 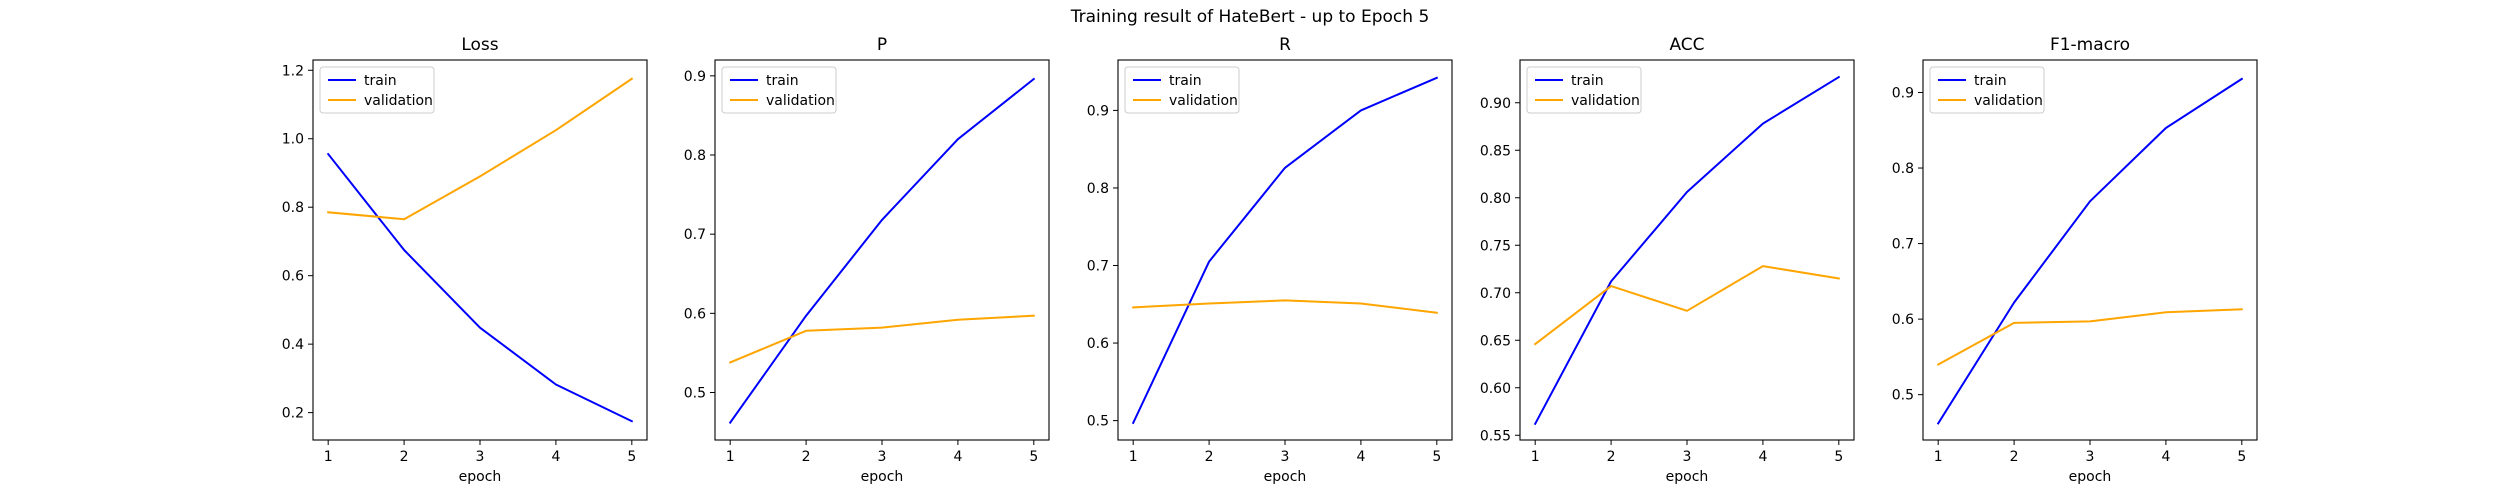 I want to click on subplot-title: Loss, so click(x=479, y=45).